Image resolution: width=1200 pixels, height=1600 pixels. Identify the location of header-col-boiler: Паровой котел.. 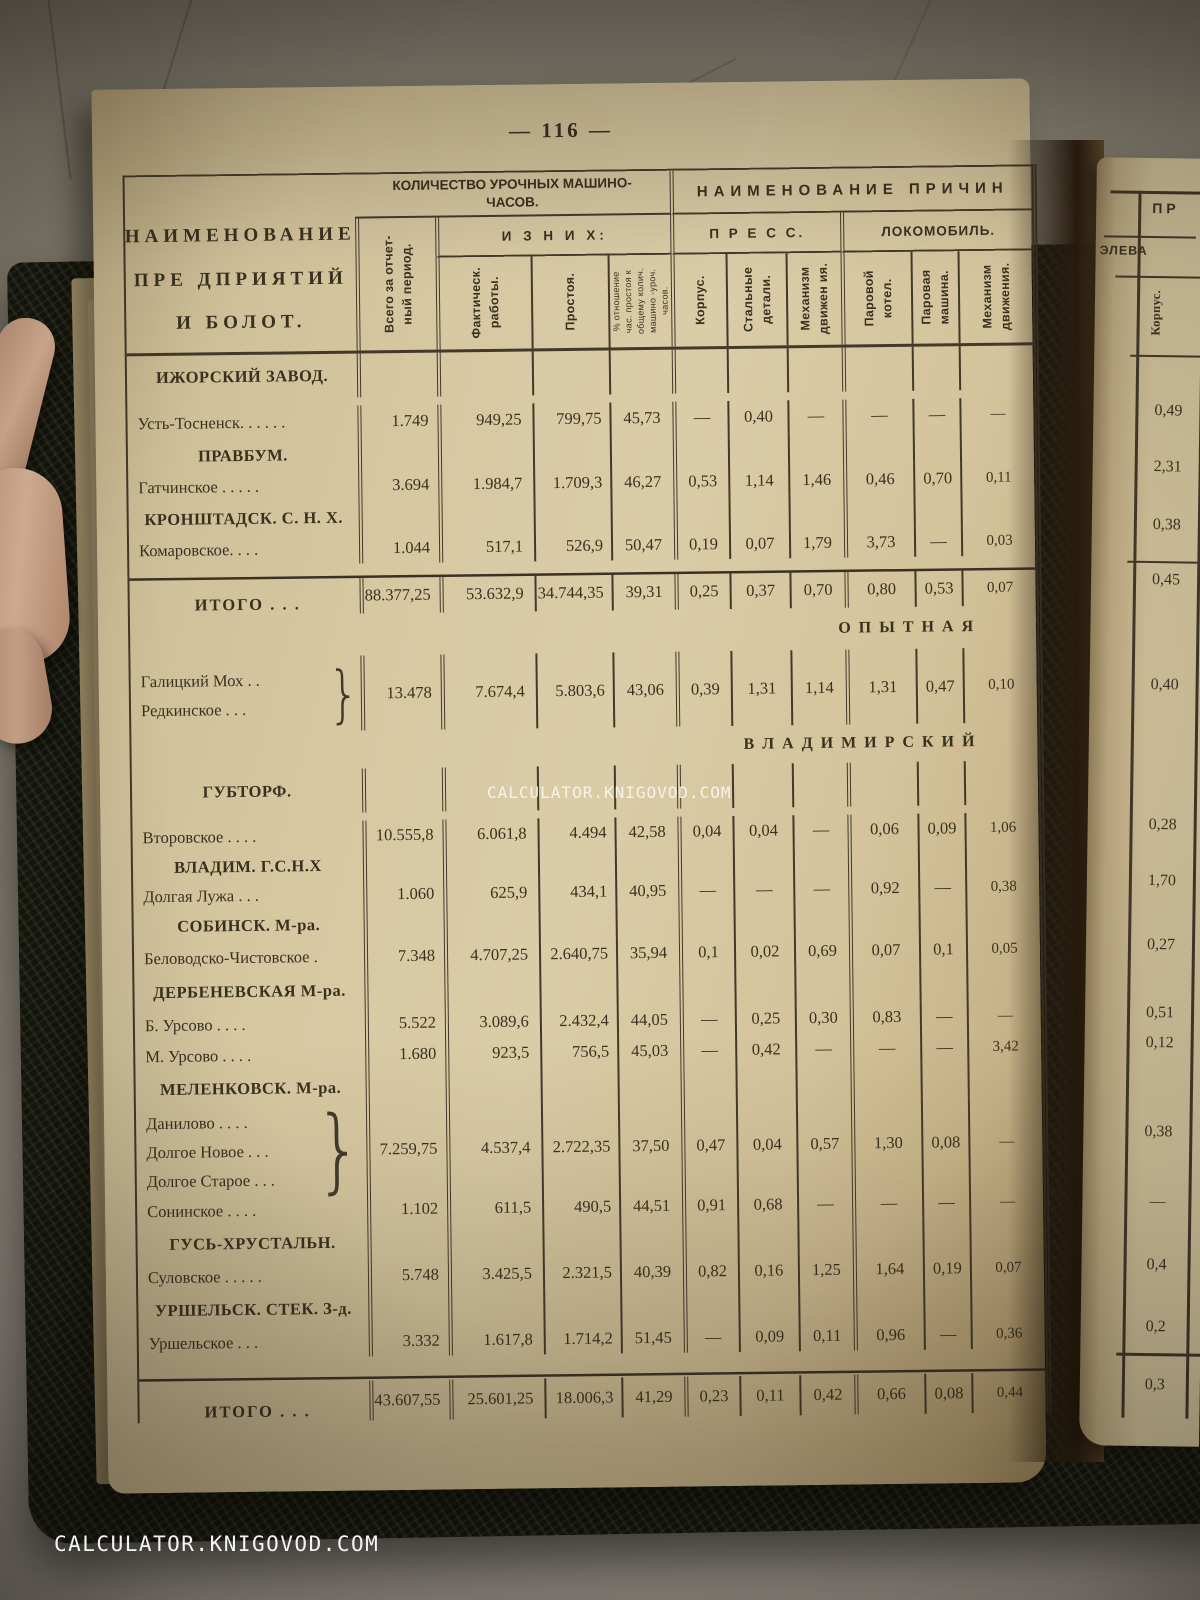
(876, 298).